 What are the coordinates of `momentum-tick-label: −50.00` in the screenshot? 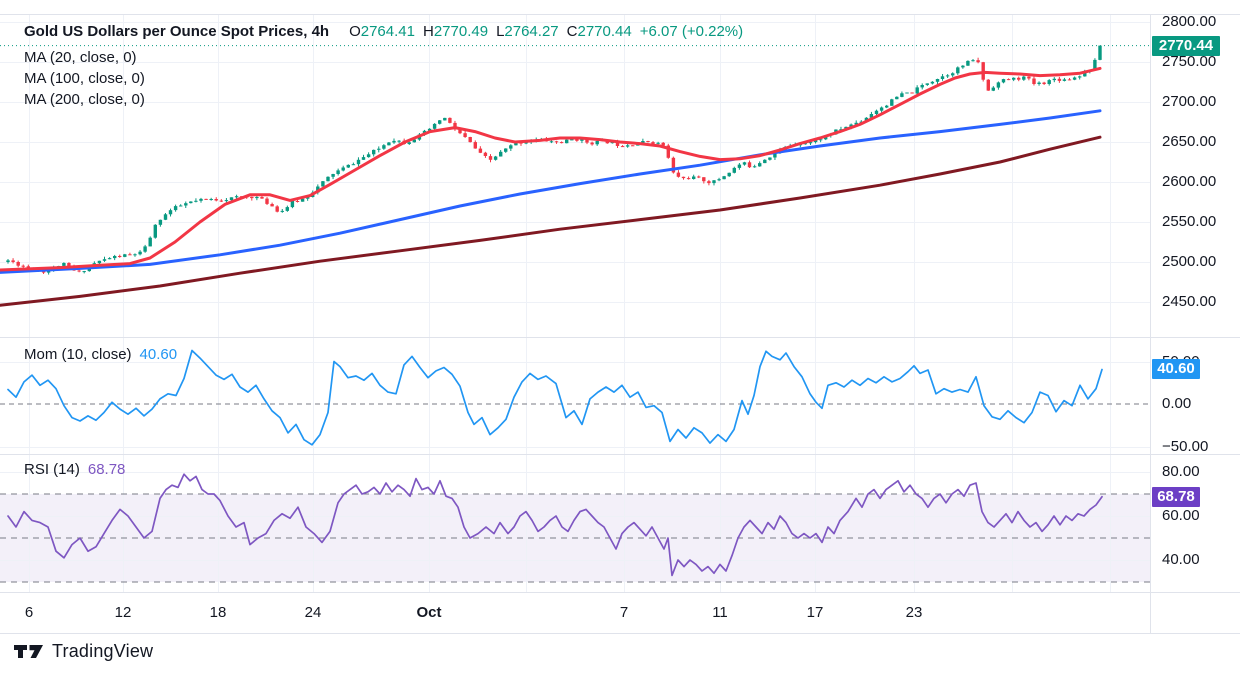 It's located at (1185, 446).